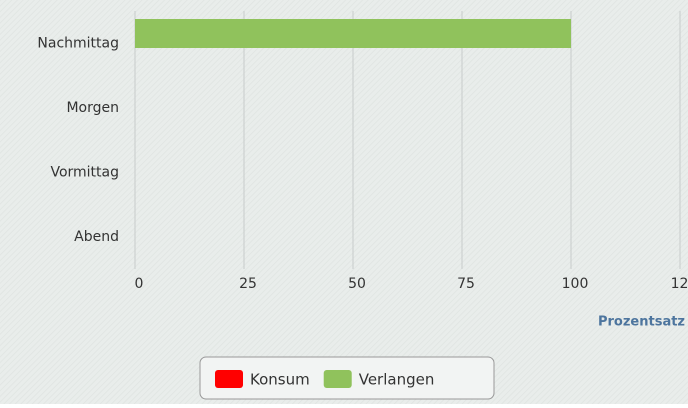 The height and width of the screenshot is (408, 688). Describe the element at coordinates (84, 172) in the screenshot. I see `y-tick-label: Vormittag` at that location.